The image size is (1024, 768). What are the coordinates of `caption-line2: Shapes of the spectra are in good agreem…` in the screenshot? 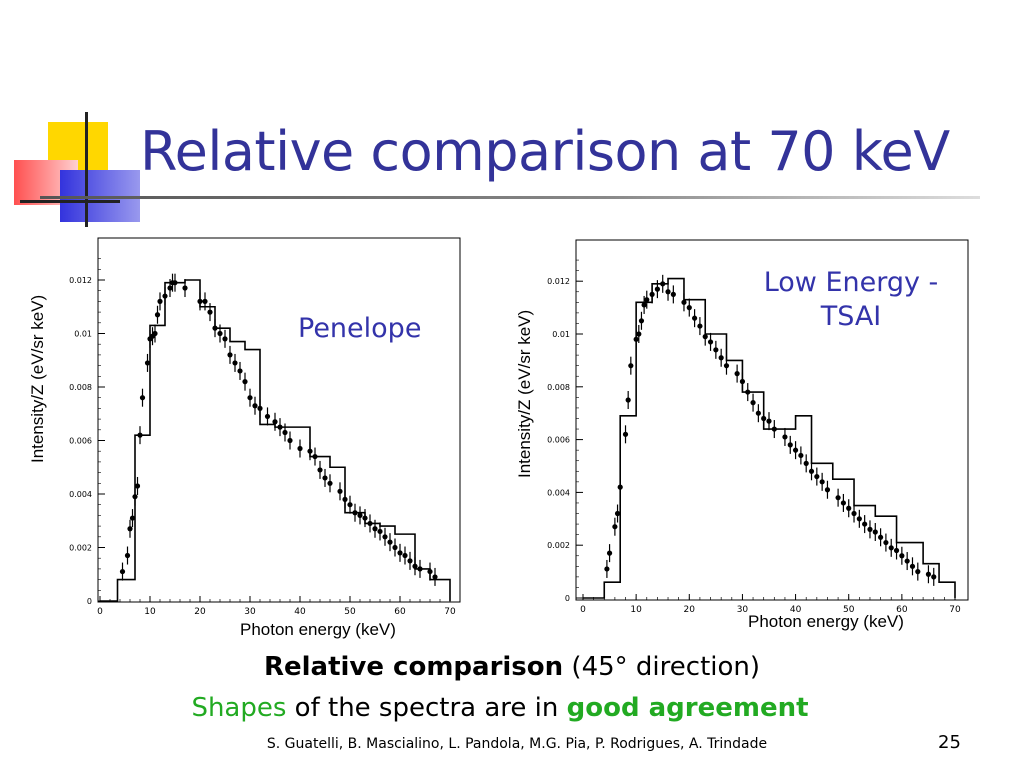 It's located at (500, 708).